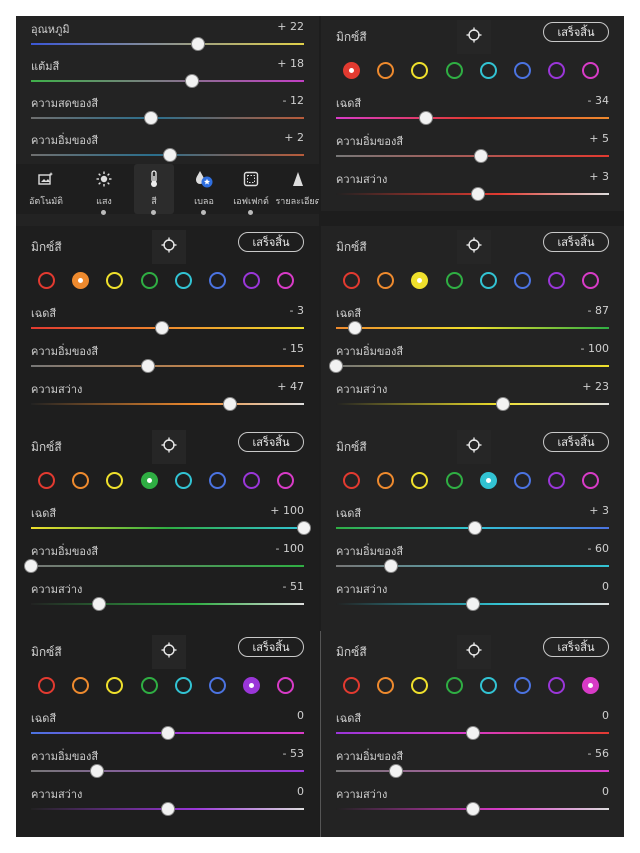 Image resolution: width=640 pixels, height=853 pixels. What do you see at coordinates (167, 44) in the screenshot?
I see `temperature-slider-track` at bounding box center [167, 44].